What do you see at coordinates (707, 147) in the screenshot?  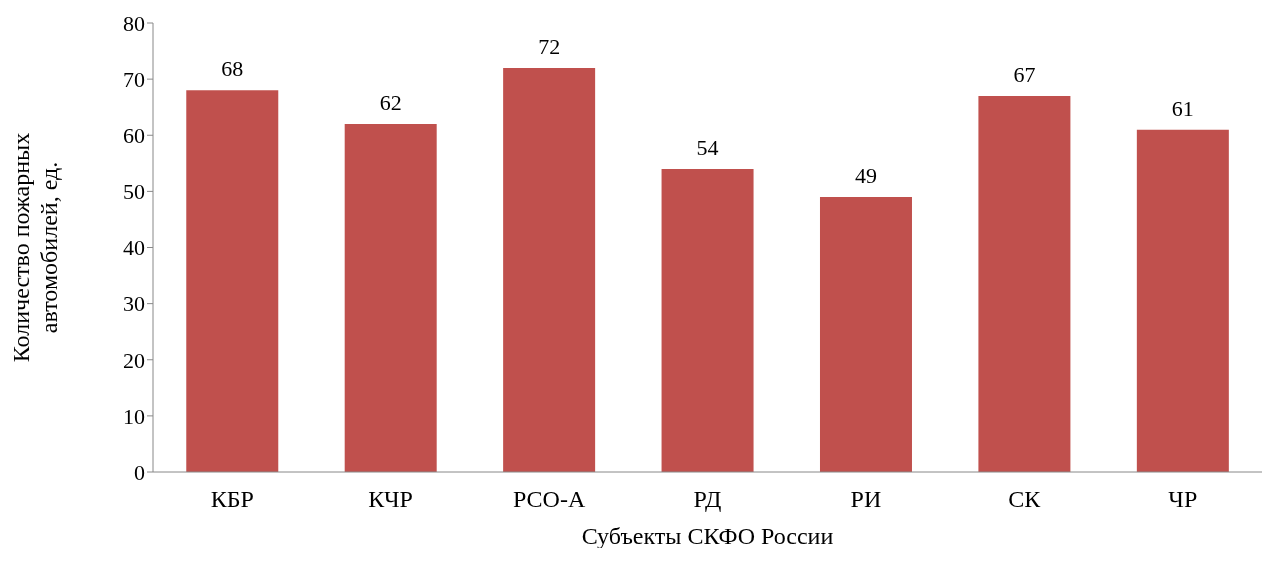 I see `data-label: 54` at bounding box center [707, 147].